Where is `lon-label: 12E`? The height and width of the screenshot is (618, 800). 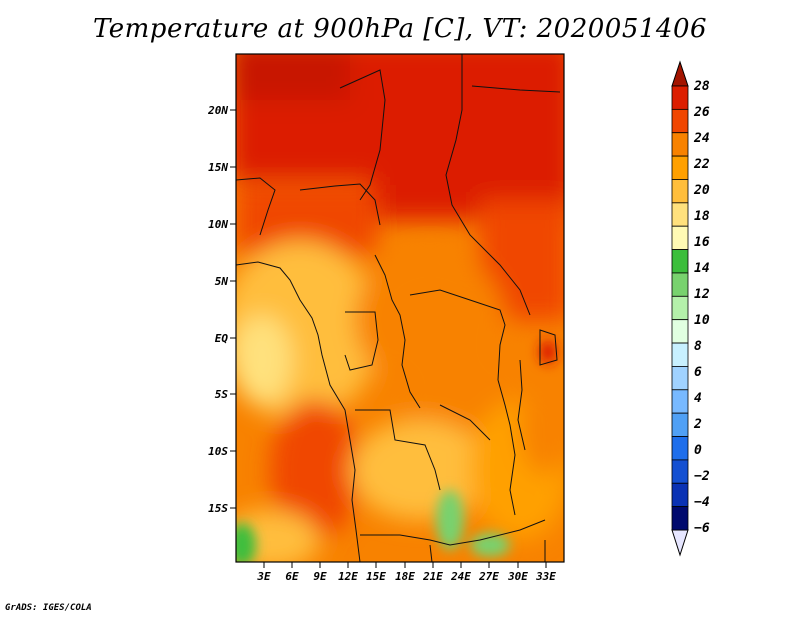 lon-label: 12E is located at coordinates (348, 576).